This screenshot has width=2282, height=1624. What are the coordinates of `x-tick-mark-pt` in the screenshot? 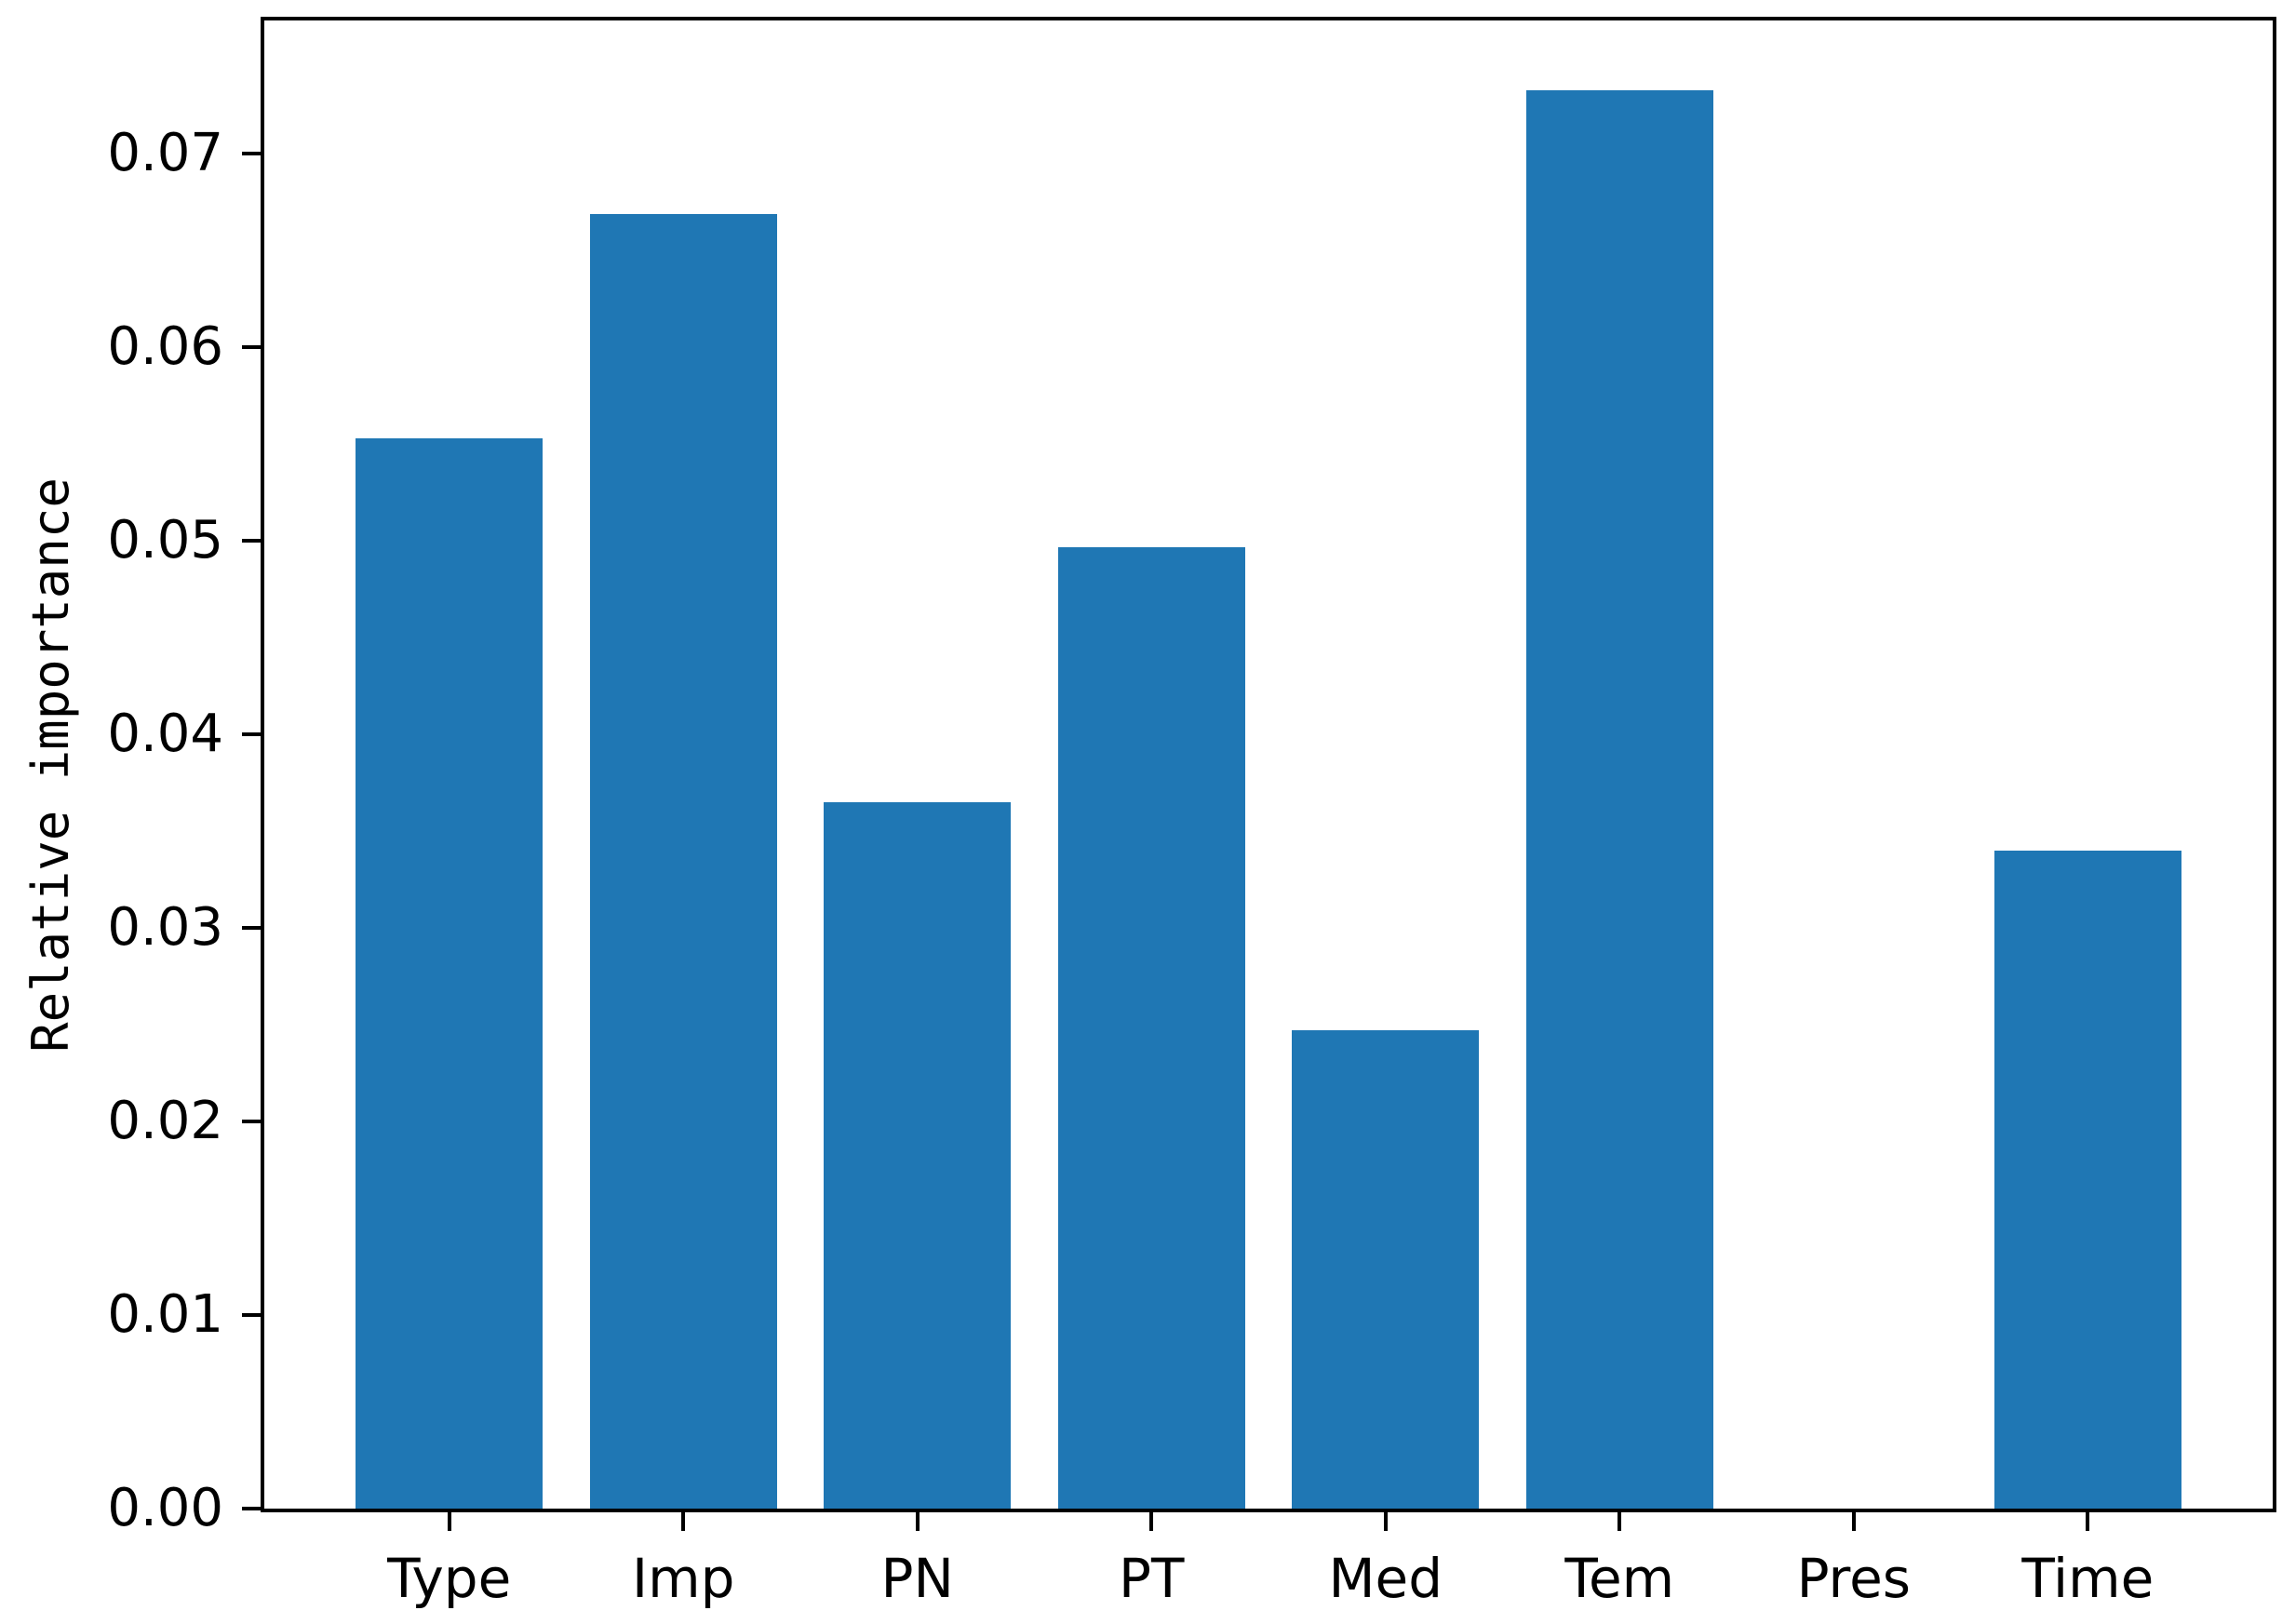 It's located at (1151, 1521).